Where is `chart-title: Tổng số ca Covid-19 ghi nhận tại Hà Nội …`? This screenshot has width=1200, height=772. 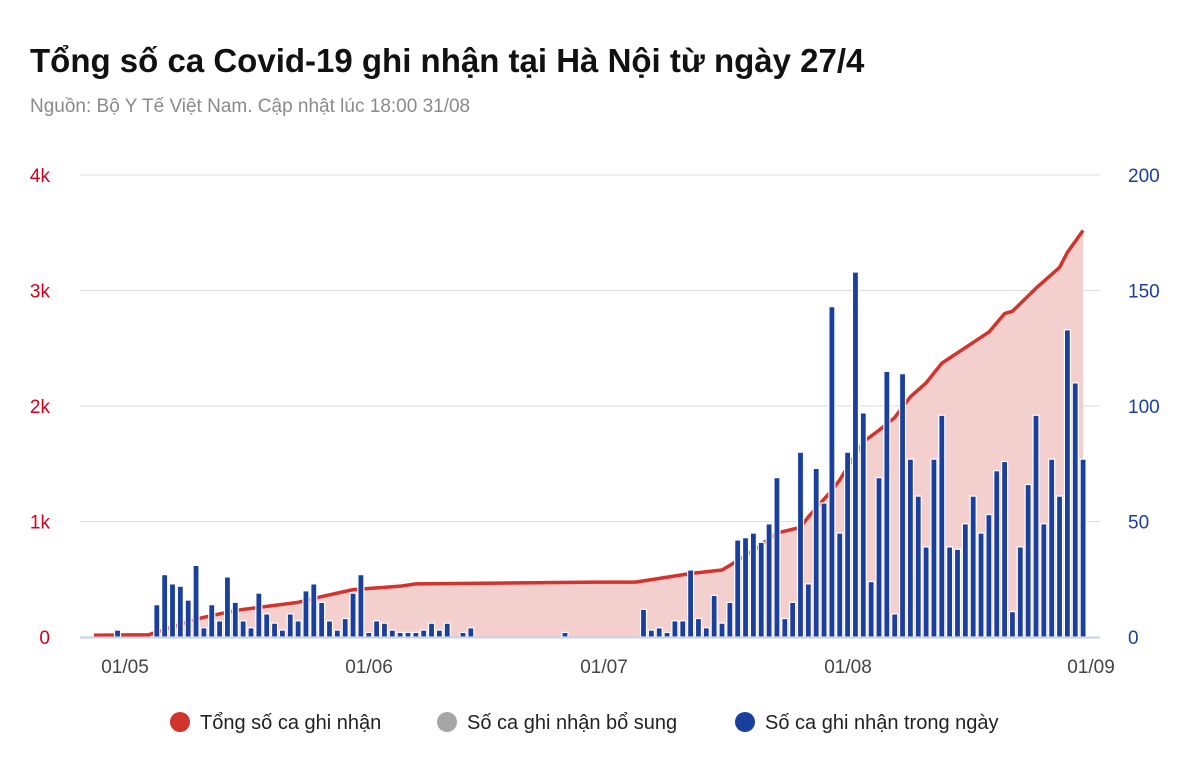 chart-title: Tổng số ca Covid-19 ghi nhận tại Hà Nội … is located at coordinates (447, 60).